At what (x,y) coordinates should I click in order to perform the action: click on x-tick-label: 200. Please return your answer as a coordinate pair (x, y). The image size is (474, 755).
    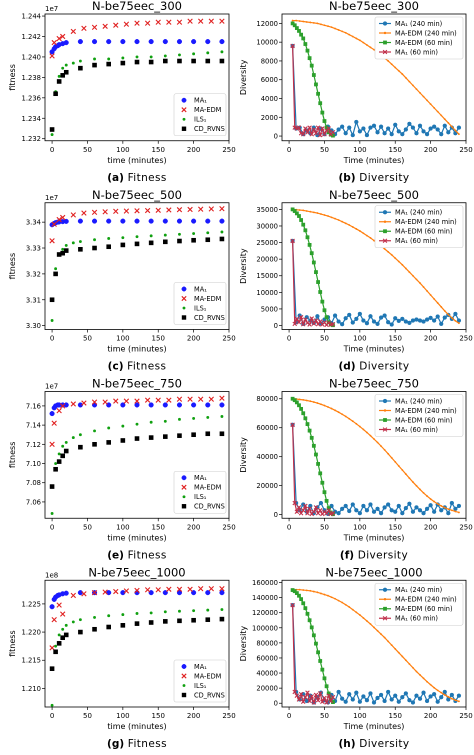
    Looking at the image, I should click on (430, 716).